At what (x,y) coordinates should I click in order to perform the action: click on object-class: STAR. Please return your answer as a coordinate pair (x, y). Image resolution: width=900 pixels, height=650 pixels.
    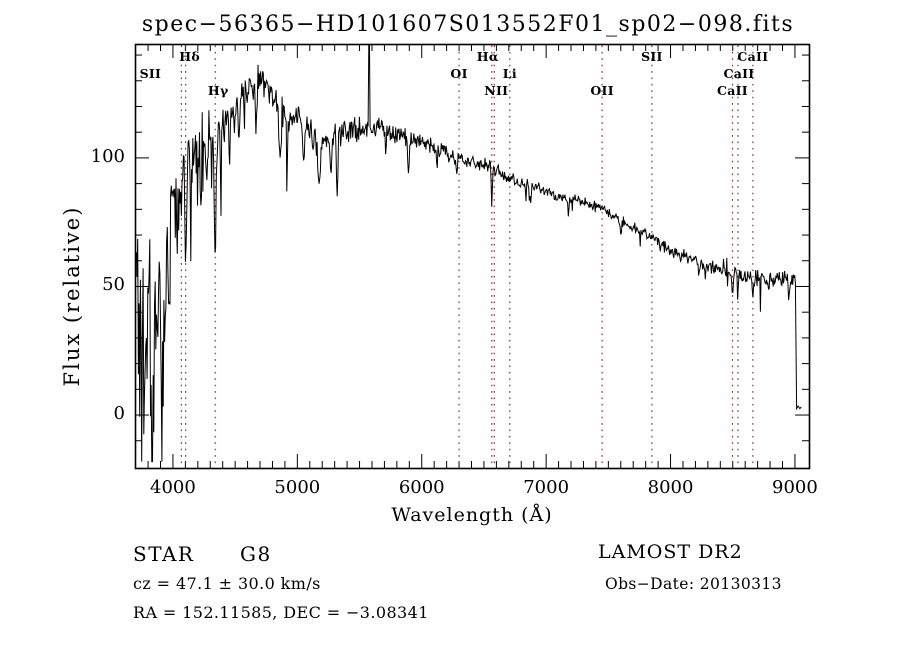
    Looking at the image, I should click on (164, 554).